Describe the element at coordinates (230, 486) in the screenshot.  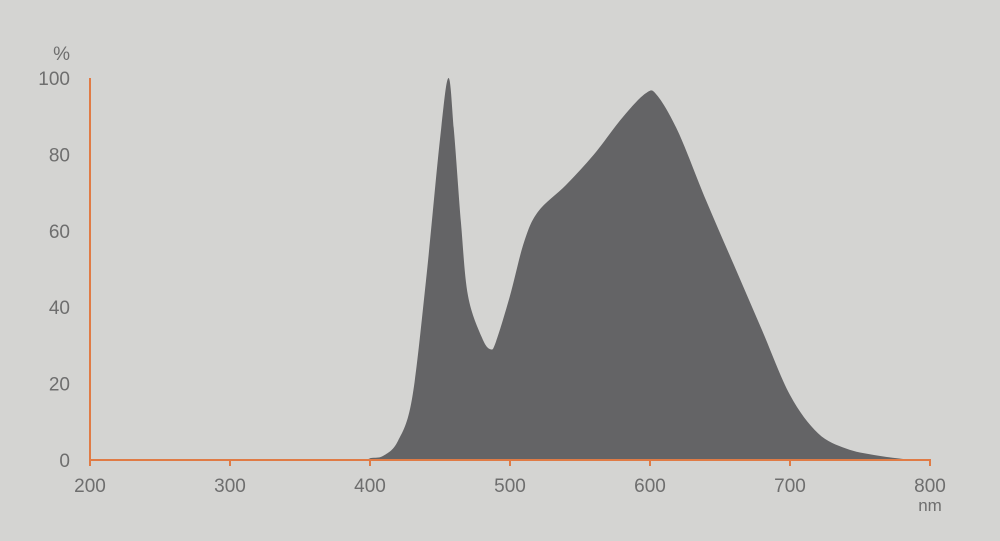
I see `x-tick-label: 300` at that location.